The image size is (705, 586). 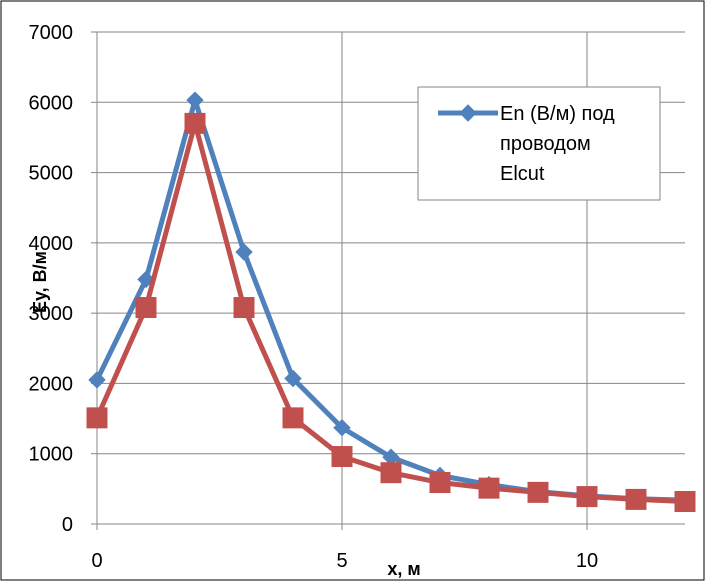 I want to click on y-tick-label: 0, so click(x=67, y=525).